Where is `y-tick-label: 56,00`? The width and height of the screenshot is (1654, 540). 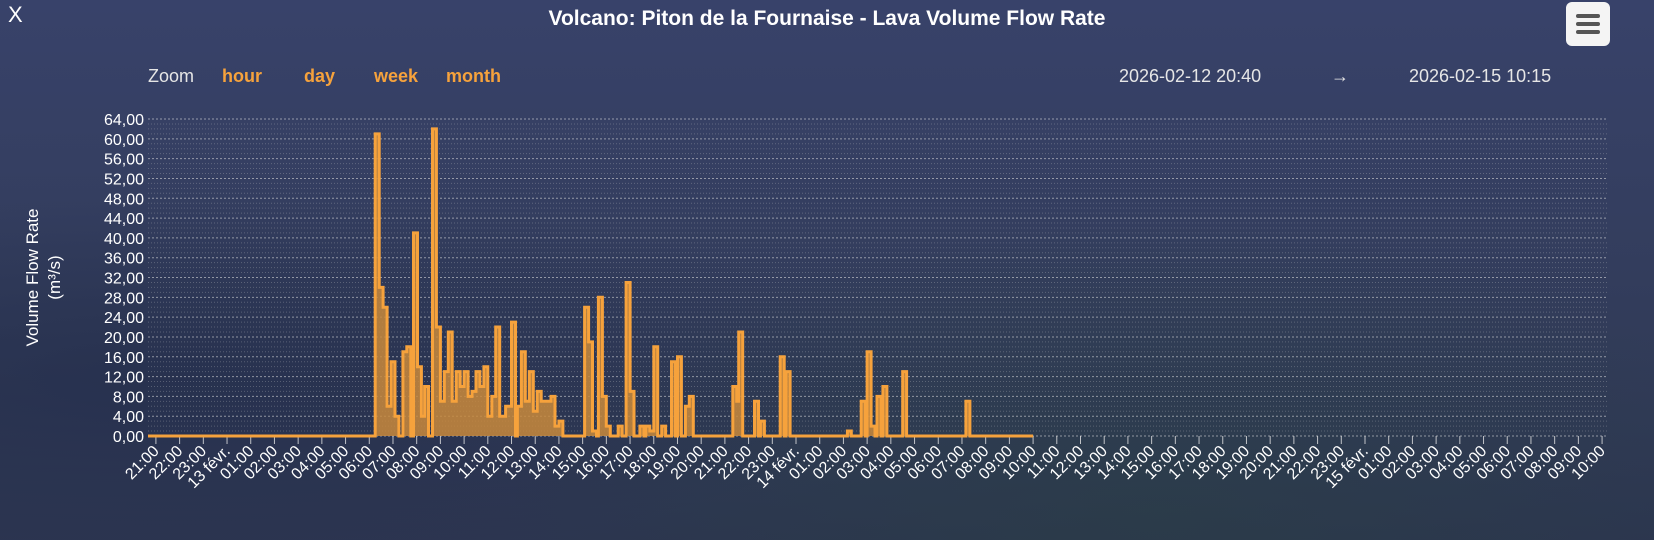 y-tick-label: 56,00 is located at coordinates (124, 160).